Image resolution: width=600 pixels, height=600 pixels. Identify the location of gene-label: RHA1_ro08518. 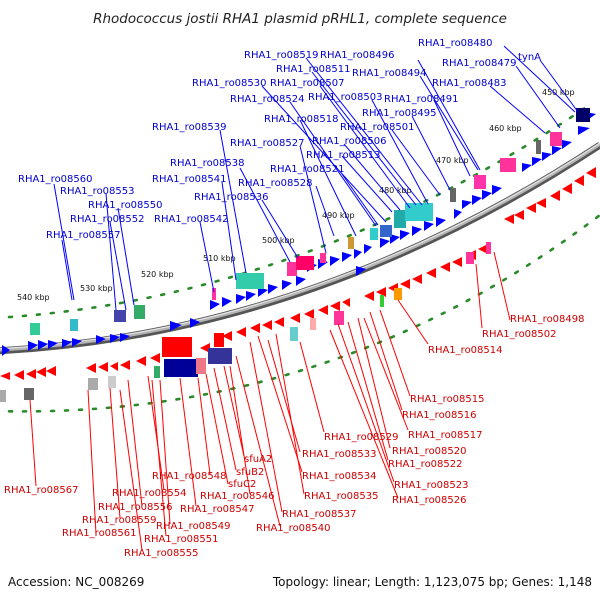
(301, 119).